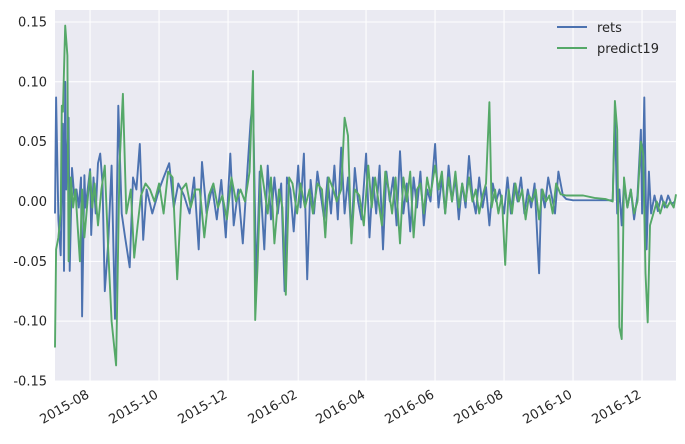 The width and height of the screenshot is (685, 444). What do you see at coordinates (548, 407) in the screenshot?
I see `x-tick-label: 2016-10` at bounding box center [548, 407].